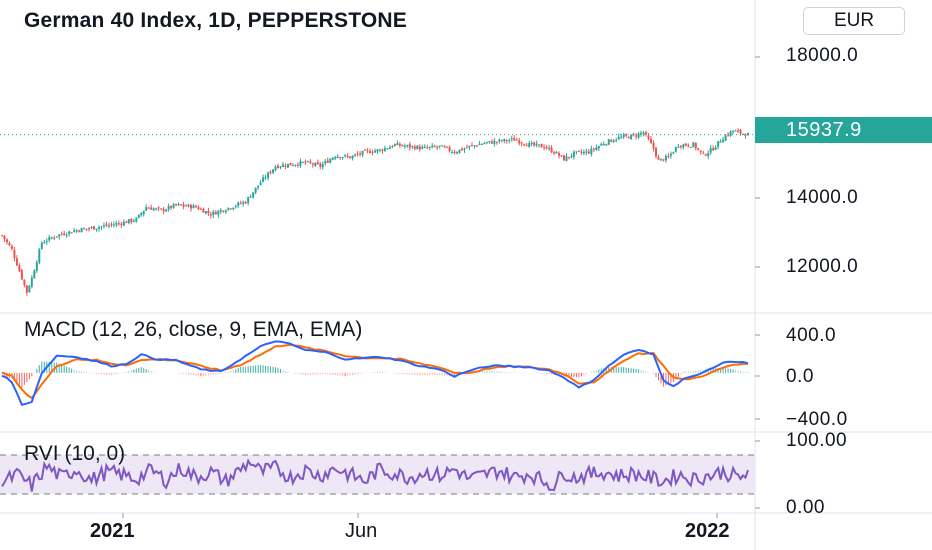 This screenshot has height=550, width=932. What do you see at coordinates (822, 197) in the screenshot?
I see `price-tick-14000: 14000.0` at bounding box center [822, 197].